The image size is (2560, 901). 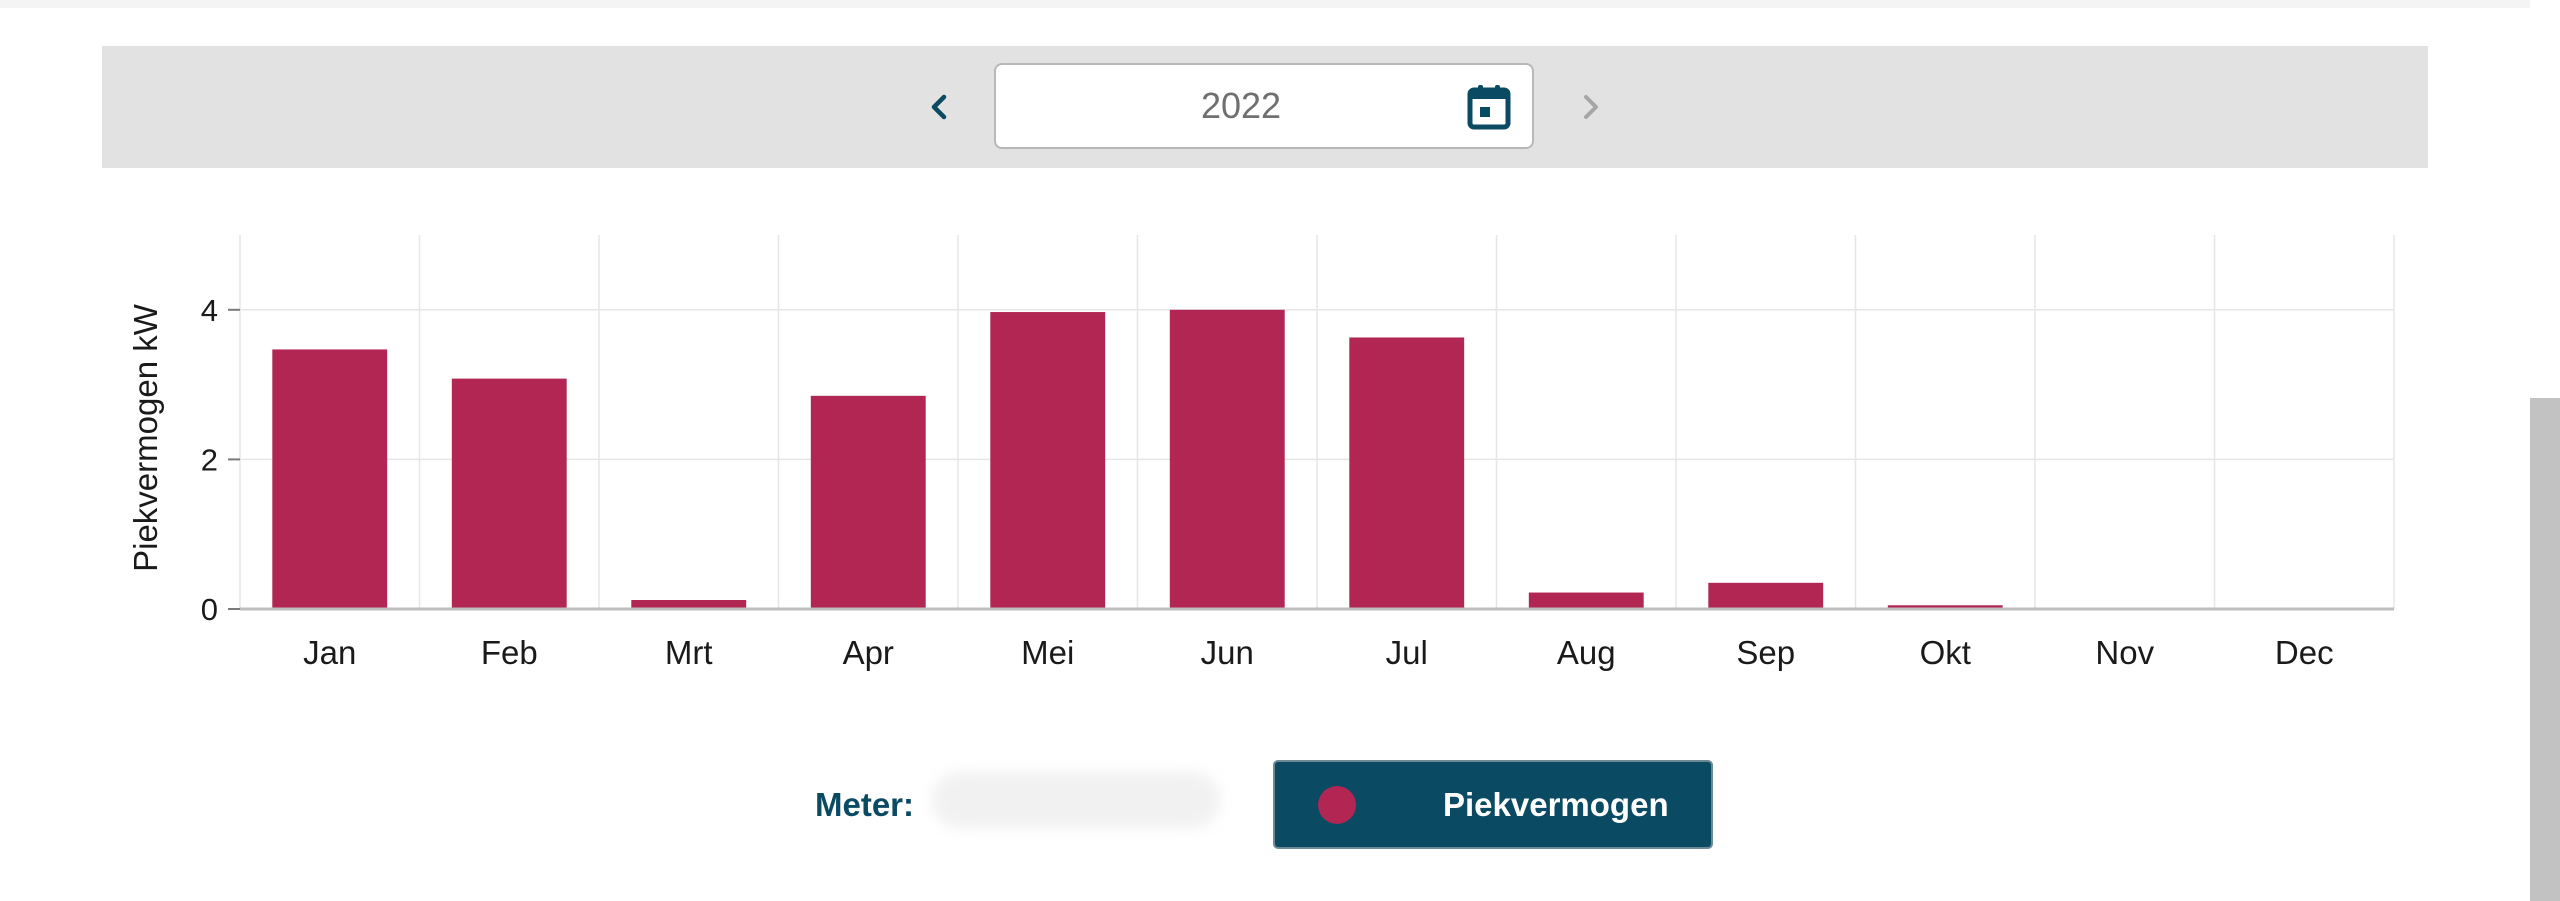 I want to click on x-tick-label-mrt: Mrt, so click(x=689, y=652).